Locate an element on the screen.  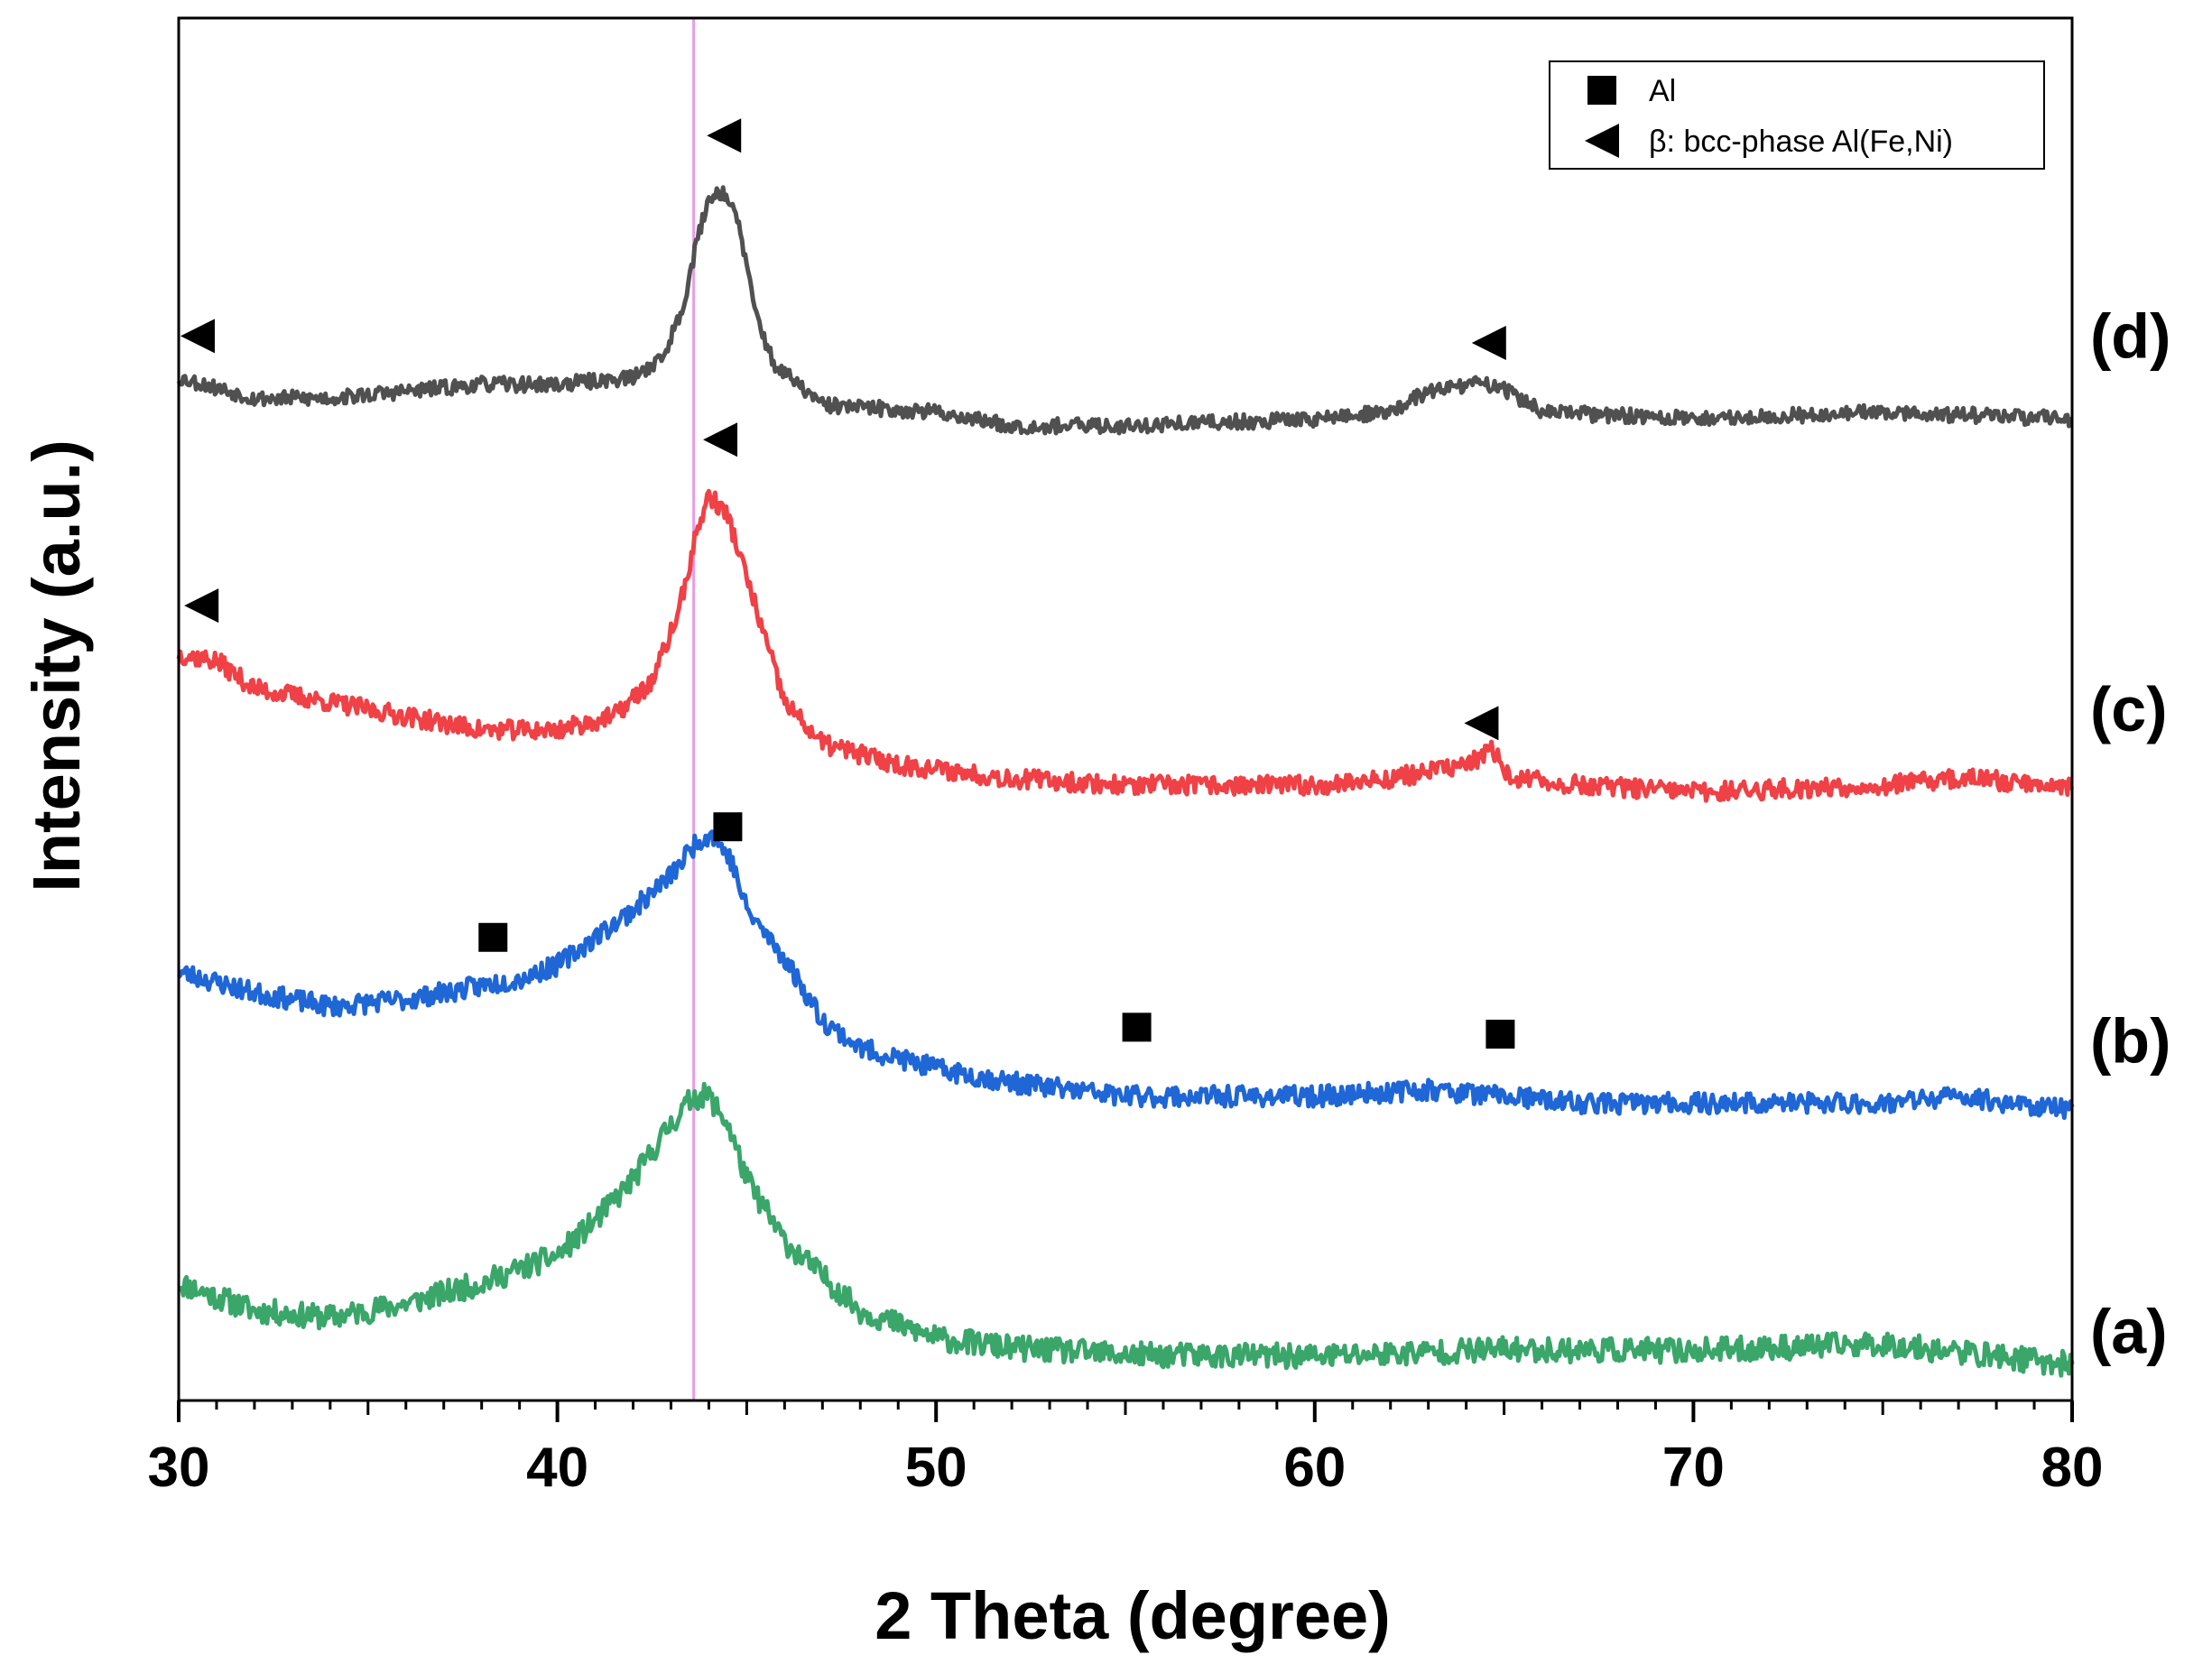
series-label: (a) is located at coordinates (2129, 1331).